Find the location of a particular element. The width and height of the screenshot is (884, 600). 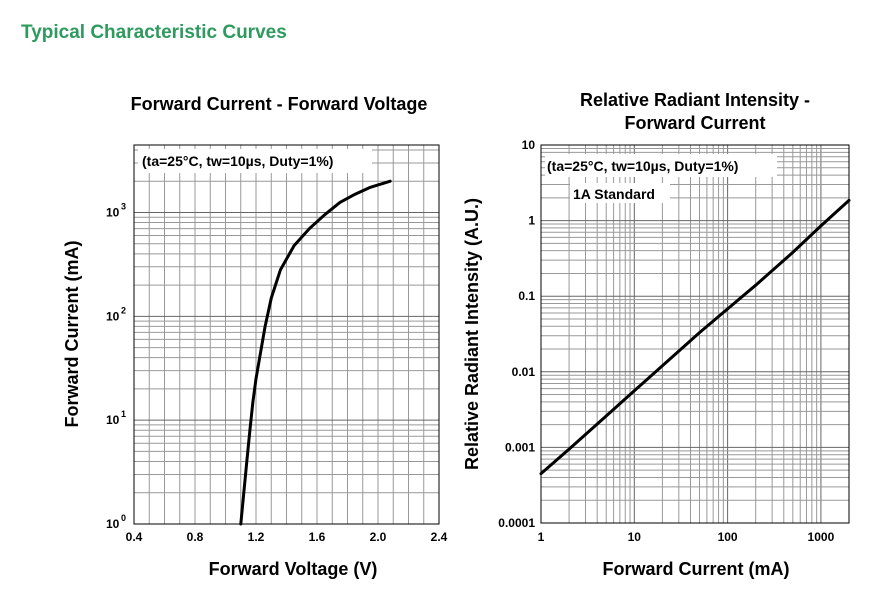

chart2-y-ticks: 0.0001 0.001 0.01 0.1 1 10 is located at coordinates (516, 334).